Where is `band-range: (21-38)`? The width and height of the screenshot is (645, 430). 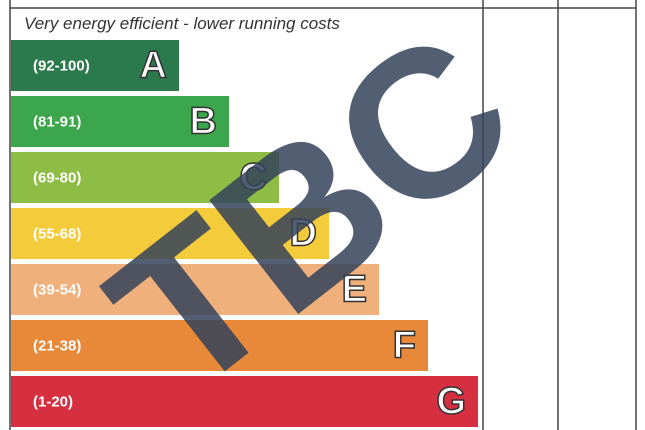
band-range: (21-38) is located at coordinates (57, 345).